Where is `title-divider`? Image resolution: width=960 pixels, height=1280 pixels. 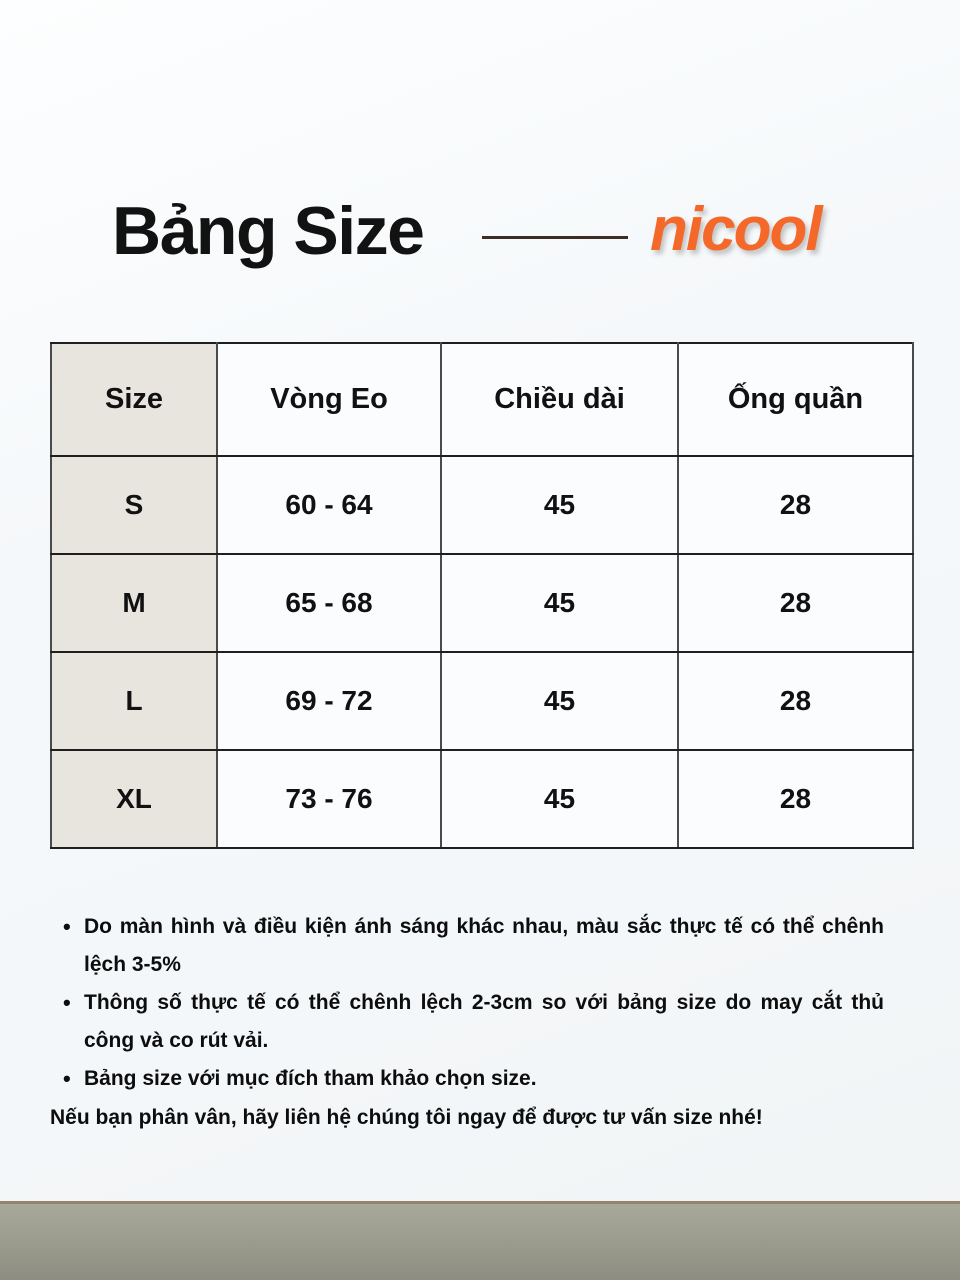
title-divider is located at coordinates (555, 237).